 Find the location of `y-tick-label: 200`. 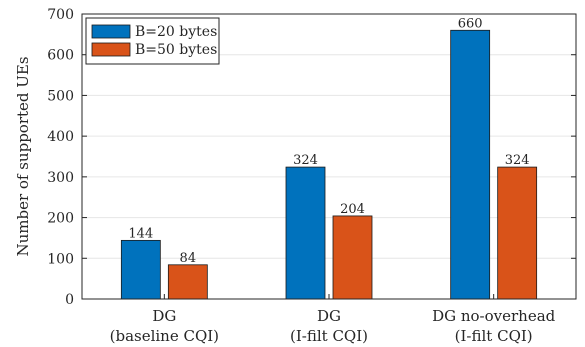

y-tick-label: 200 is located at coordinates (60, 219).